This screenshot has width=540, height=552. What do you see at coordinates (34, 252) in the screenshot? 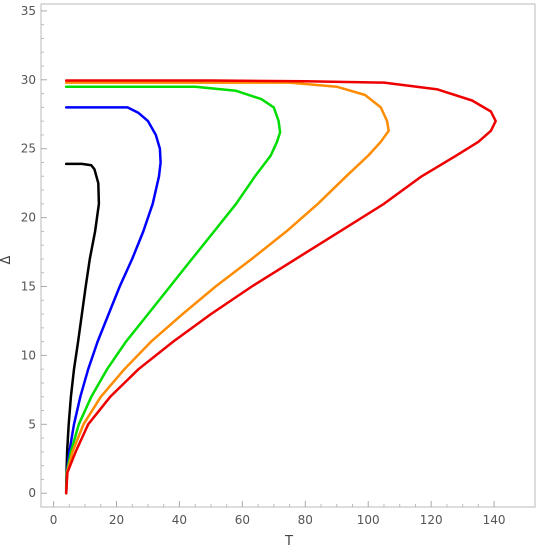
I see `y-axis-ticks: 0 5 10 15 20 25 30 35` at bounding box center [34, 252].